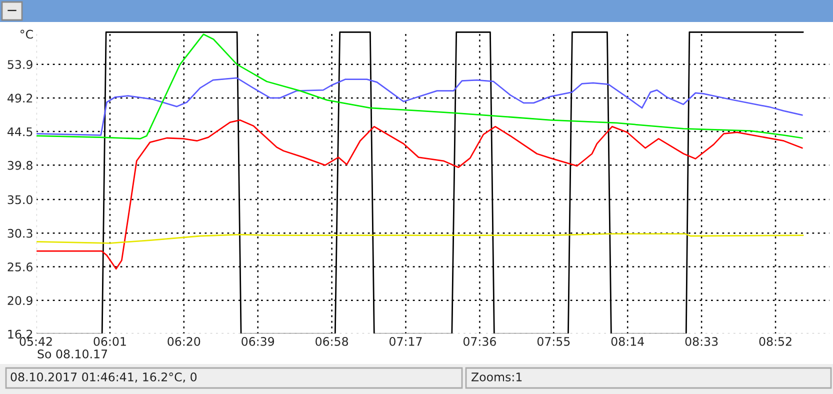 The height and width of the screenshot is (394, 833). What do you see at coordinates (103, 377) in the screenshot?
I see `text: 08.10.2017 01:46:41, 16.2°C, 0` at bounding box center [103, 377].